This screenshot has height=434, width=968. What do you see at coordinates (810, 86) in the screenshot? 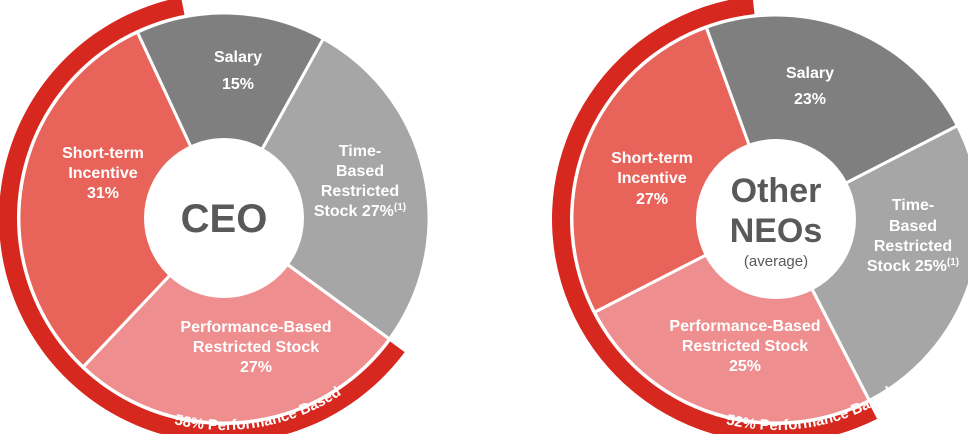
I see `slice-label-salary: Salary 23%` at bounding box center [810, 86].